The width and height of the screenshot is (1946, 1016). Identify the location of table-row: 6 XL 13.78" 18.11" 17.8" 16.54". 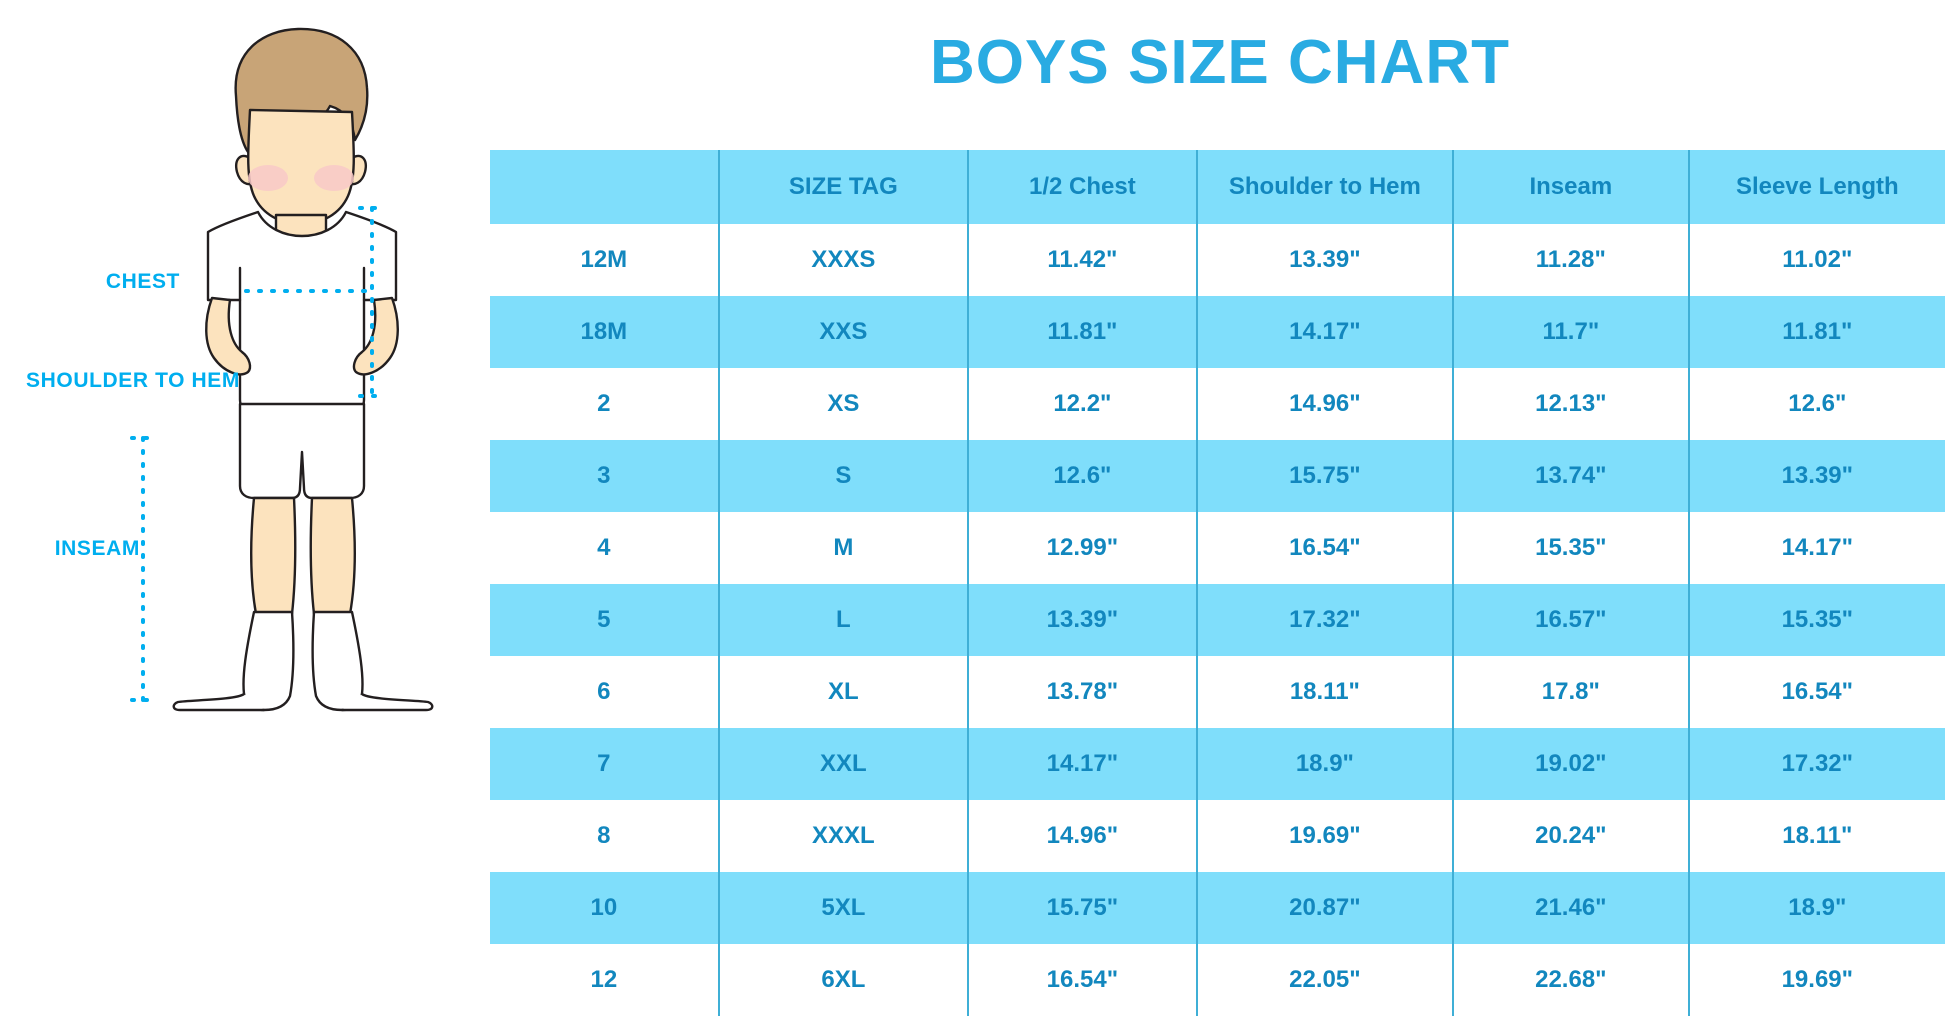
(1217, 692).